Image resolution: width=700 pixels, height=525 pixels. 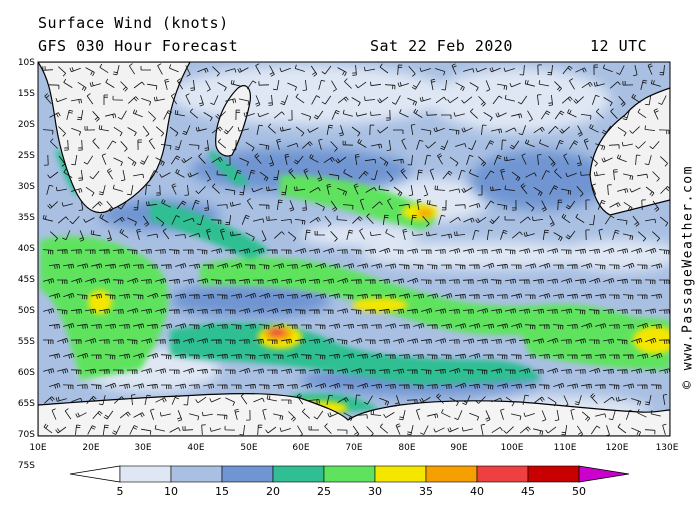 What do you see at coordinates (26, 311) in the screenshot?
I see `lat-label: 50S` at bounding box center [26, 311].